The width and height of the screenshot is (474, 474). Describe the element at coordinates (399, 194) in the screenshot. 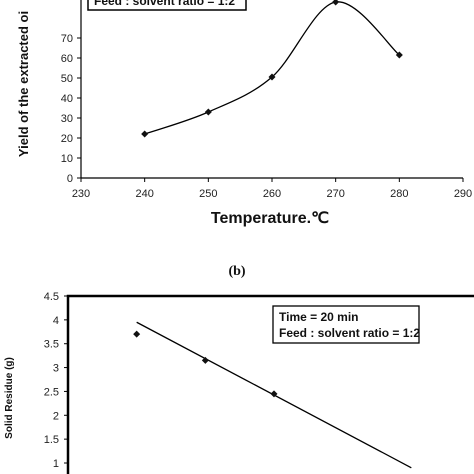

I see `yield-x-tick-label: 280` at that location.